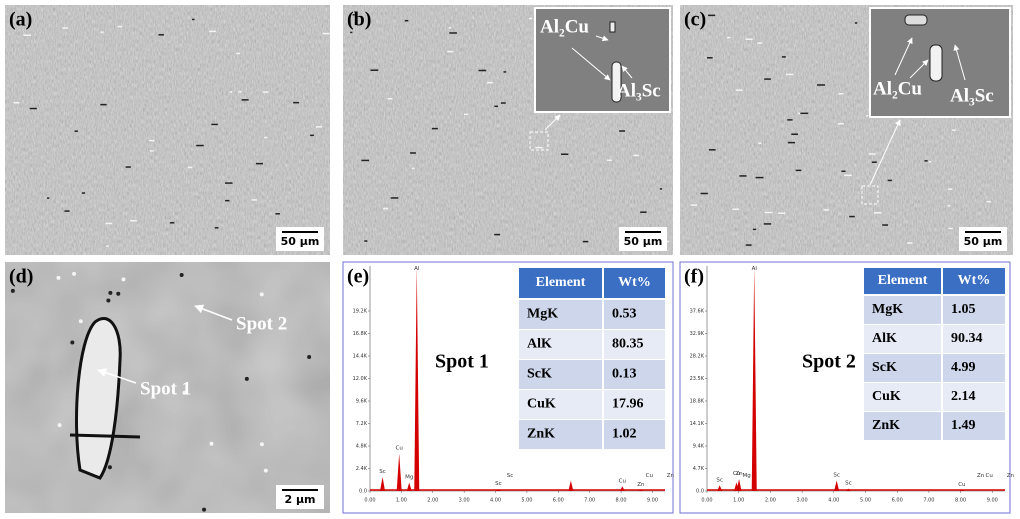 This screenshot has height=519, width=1020. I want to click on y-tick-label: 4.8K, so click(362, 447).